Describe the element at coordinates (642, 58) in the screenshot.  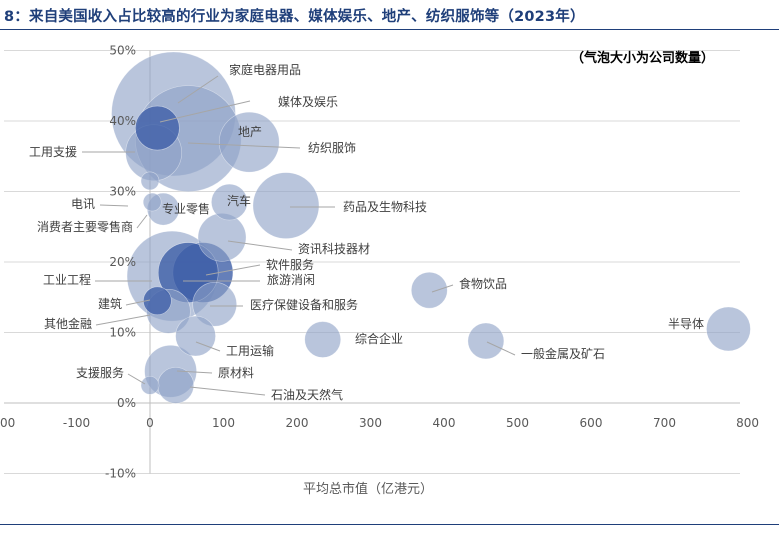
I see `chart-note: （气泡大小为公司数量）` at that location.